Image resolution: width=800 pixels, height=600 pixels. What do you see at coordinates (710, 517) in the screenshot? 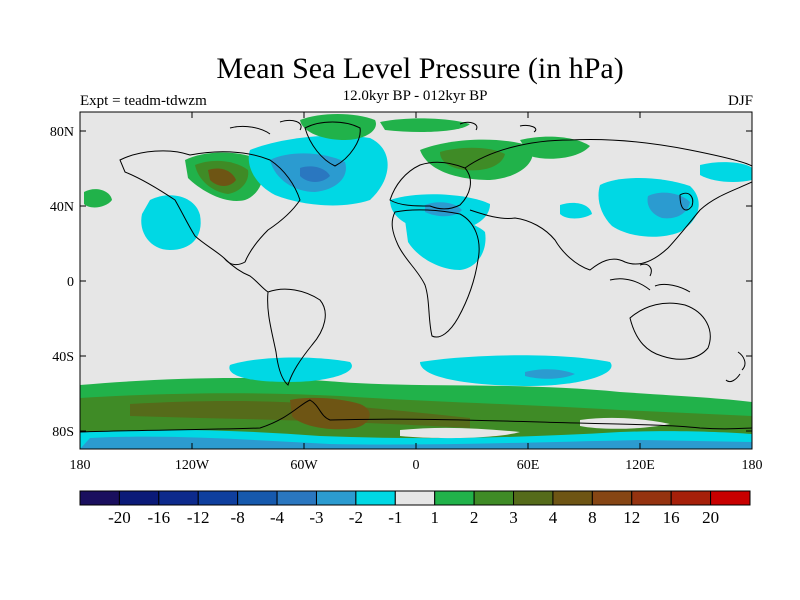
I see `colorbar-label: 20` at bounding box center [710, 517].